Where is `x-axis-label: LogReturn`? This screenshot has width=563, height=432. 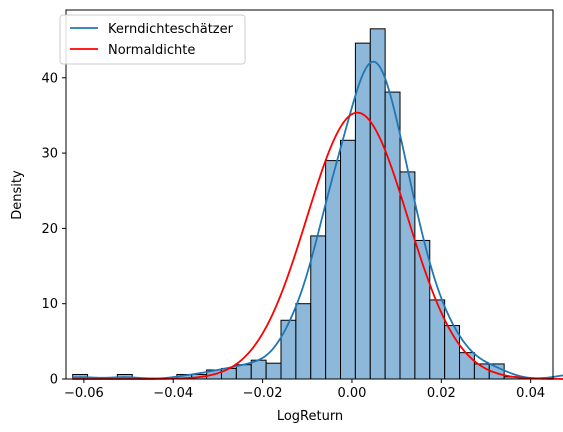 x-axis-label: LogReturn is located at coordinates (310, 416).